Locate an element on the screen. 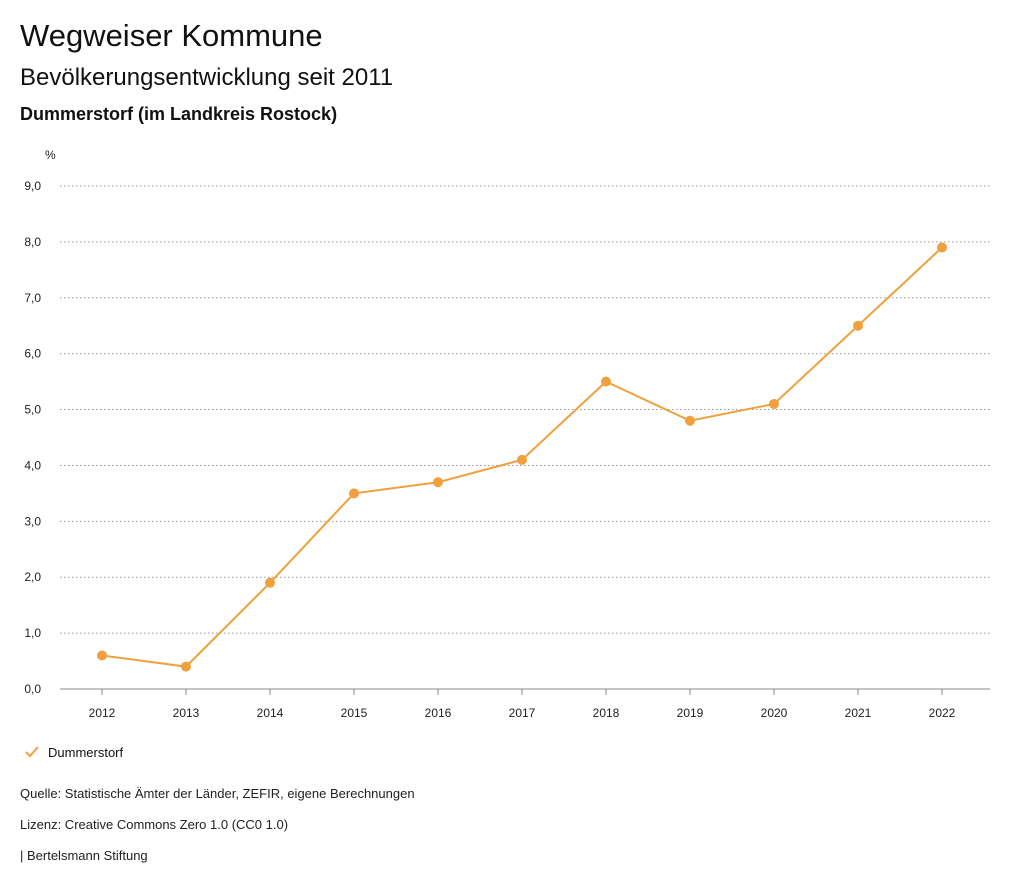 The height and width of the screenshot is (888, 1024). x-tick-label: 2019 is located at coordinates (690, 713).